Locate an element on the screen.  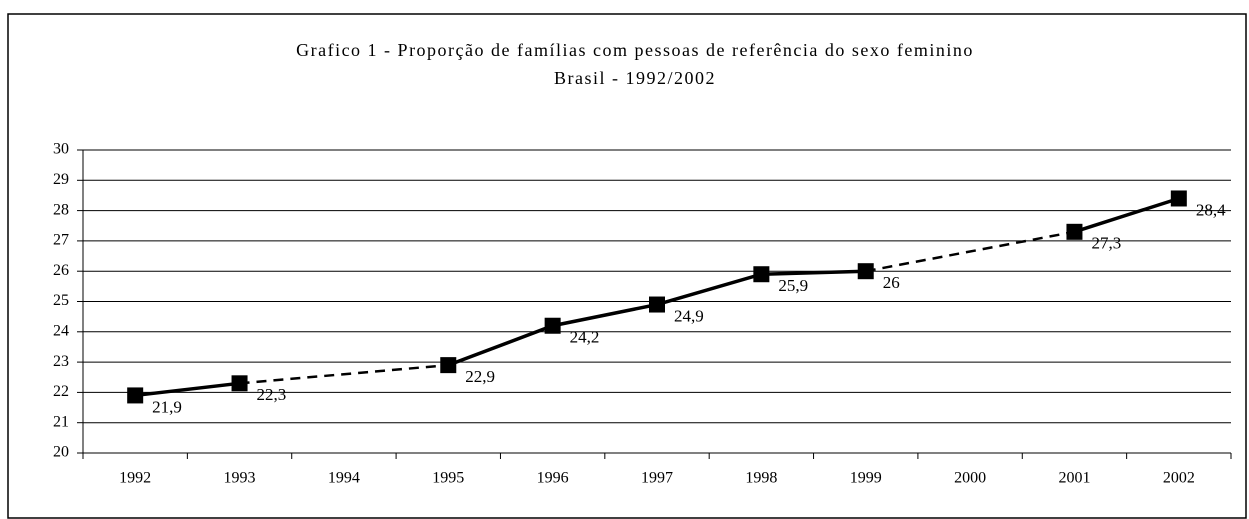
y-tick-label: 24 is located at coordinates (61, 330).